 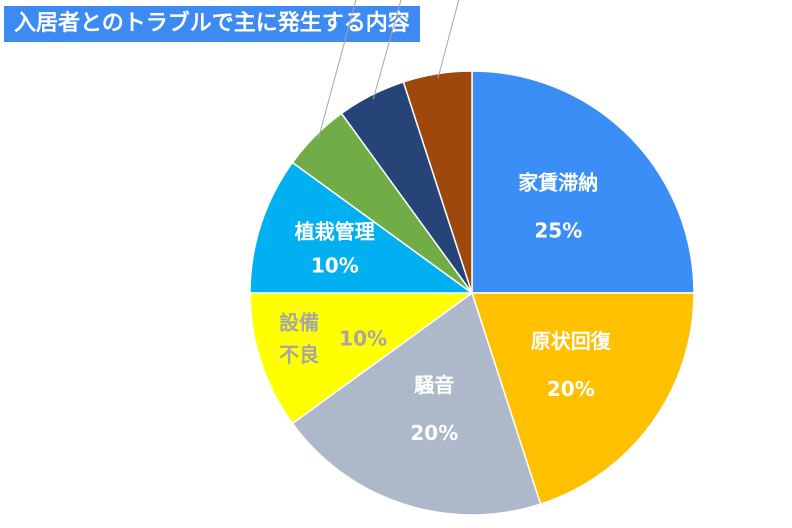 What do you see at coordinates (335, 231) in the screenshot?
I see `slice-label-name-slice-5: 植栽管理` at bounding box center [335, 231].